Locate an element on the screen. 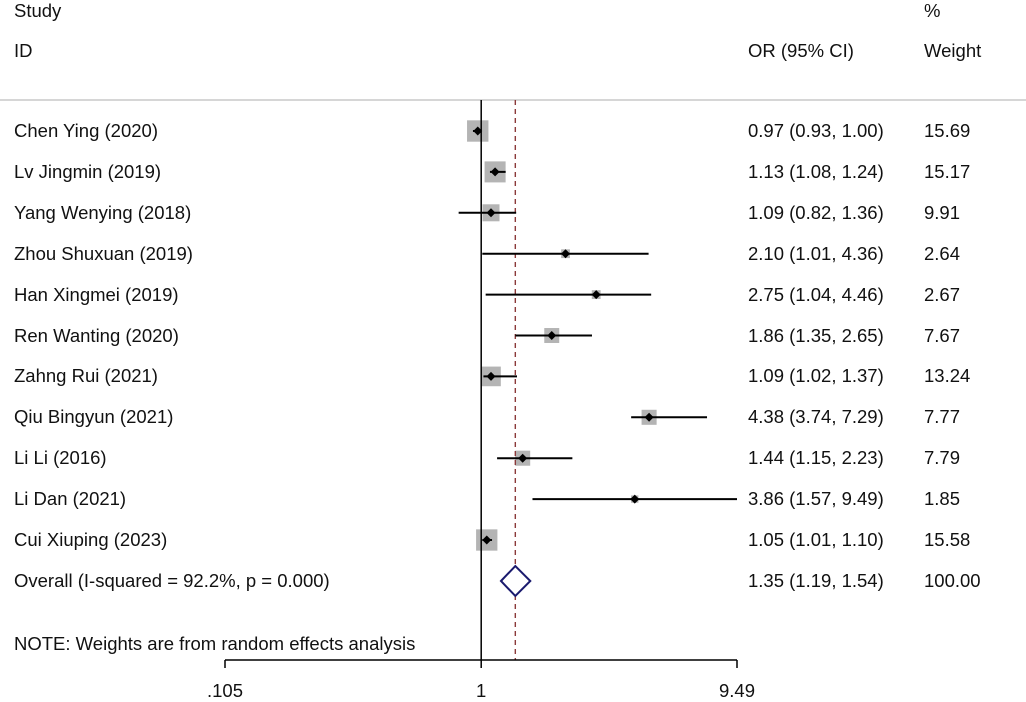 Image resolution: width=1026 pixels, height=702 pixels. study-or-ci: 1.09 (0.82, 1.36) is located at coordinates (816, 212).